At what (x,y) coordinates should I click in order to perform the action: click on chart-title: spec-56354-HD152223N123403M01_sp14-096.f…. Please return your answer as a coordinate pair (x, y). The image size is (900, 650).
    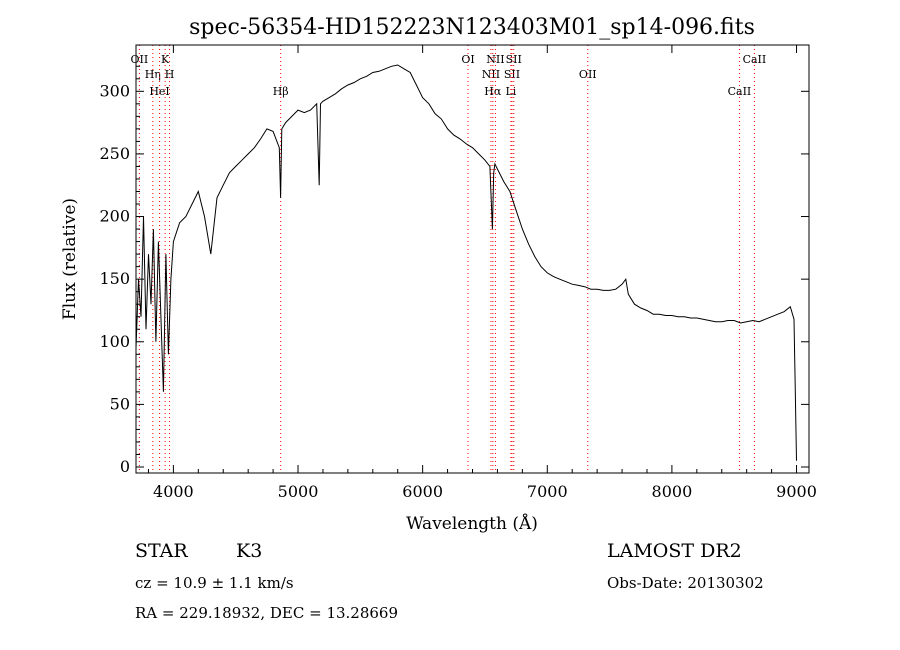
    Looking at the image, I should click on (472, 27).